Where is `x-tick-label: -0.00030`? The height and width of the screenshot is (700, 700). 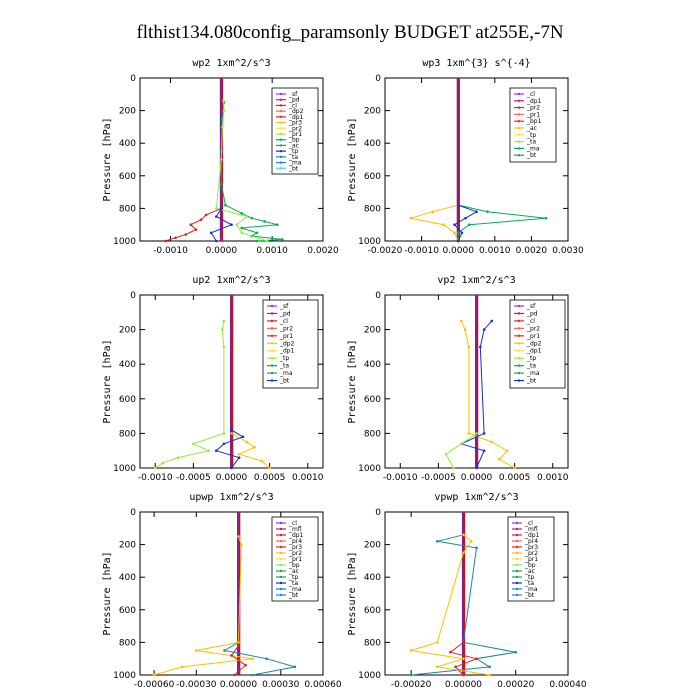 x-tick-label: -0.00030 is located at coordinates (196, 685).